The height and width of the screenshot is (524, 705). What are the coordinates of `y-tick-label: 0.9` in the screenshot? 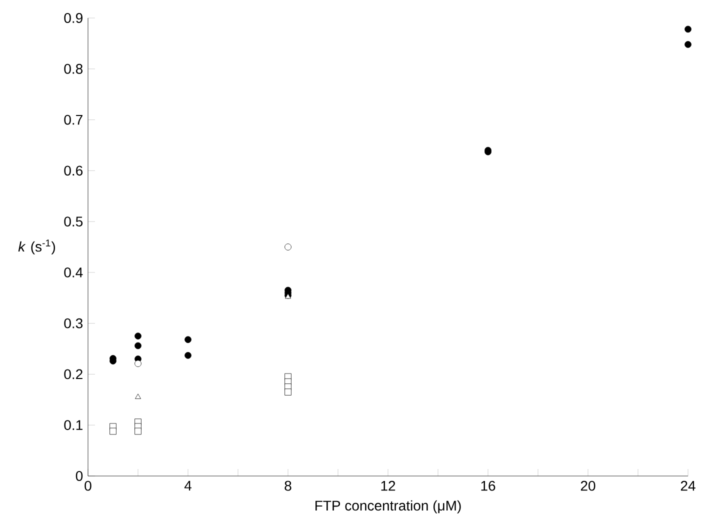 It's located at (73, 18).